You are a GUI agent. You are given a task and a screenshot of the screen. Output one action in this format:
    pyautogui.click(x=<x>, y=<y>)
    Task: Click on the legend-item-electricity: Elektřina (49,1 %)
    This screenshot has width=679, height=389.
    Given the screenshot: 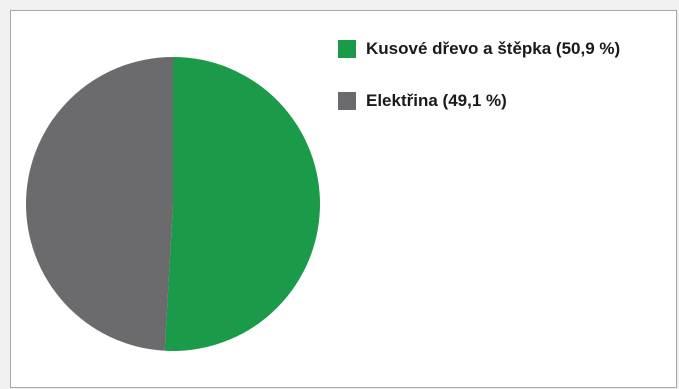 What is the action you would take?
    pyautogui.click(x=479, y=101)
    